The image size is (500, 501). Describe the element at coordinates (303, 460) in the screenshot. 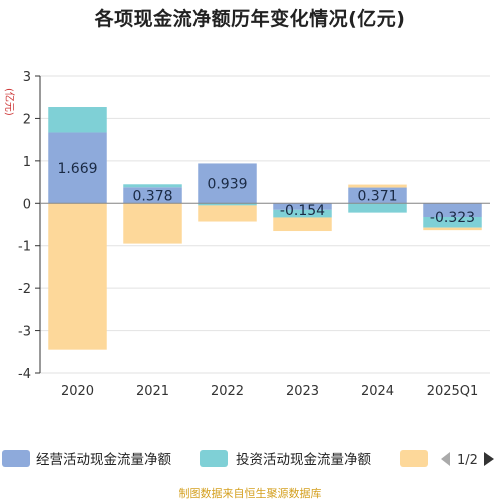

I see `legend-label-2: 投资活动现金流量净额` at that location.